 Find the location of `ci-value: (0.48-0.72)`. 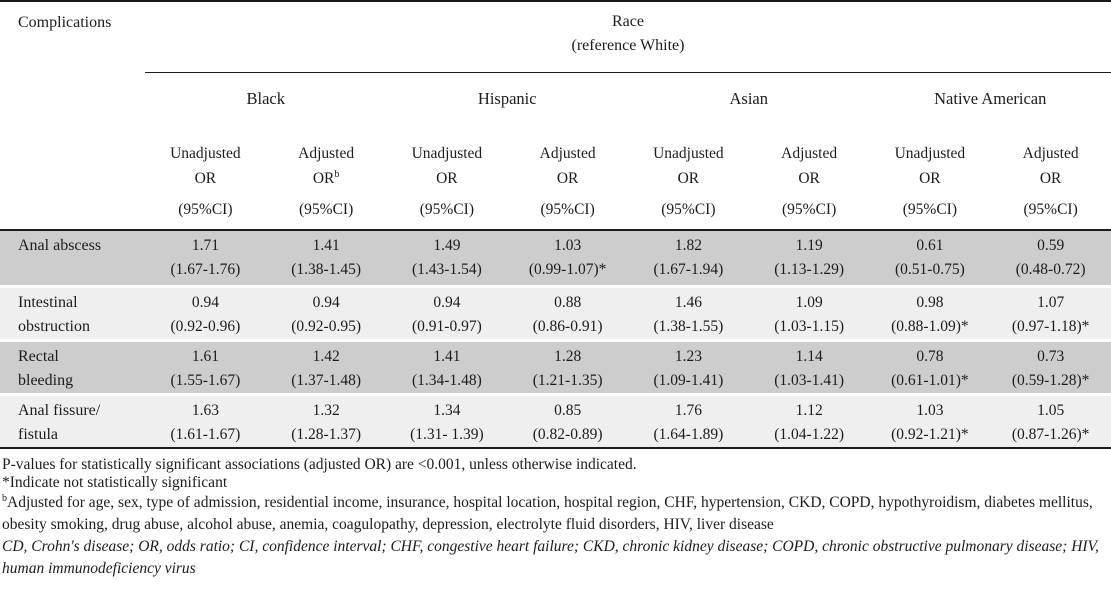

ci-value: (0.48-0.72) is located at coordinates (1050, 269).